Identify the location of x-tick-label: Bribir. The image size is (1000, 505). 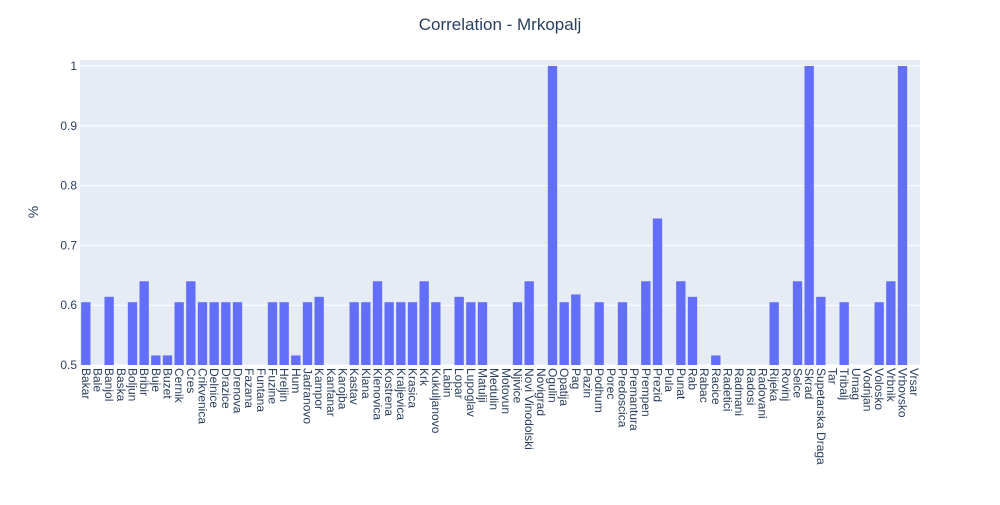
(144, 382).